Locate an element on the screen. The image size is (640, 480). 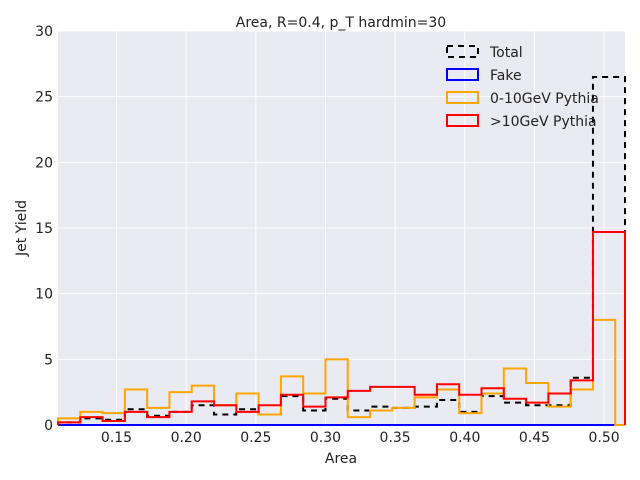
x-tick-label: 0.40 is located at coordinates (464, 438).